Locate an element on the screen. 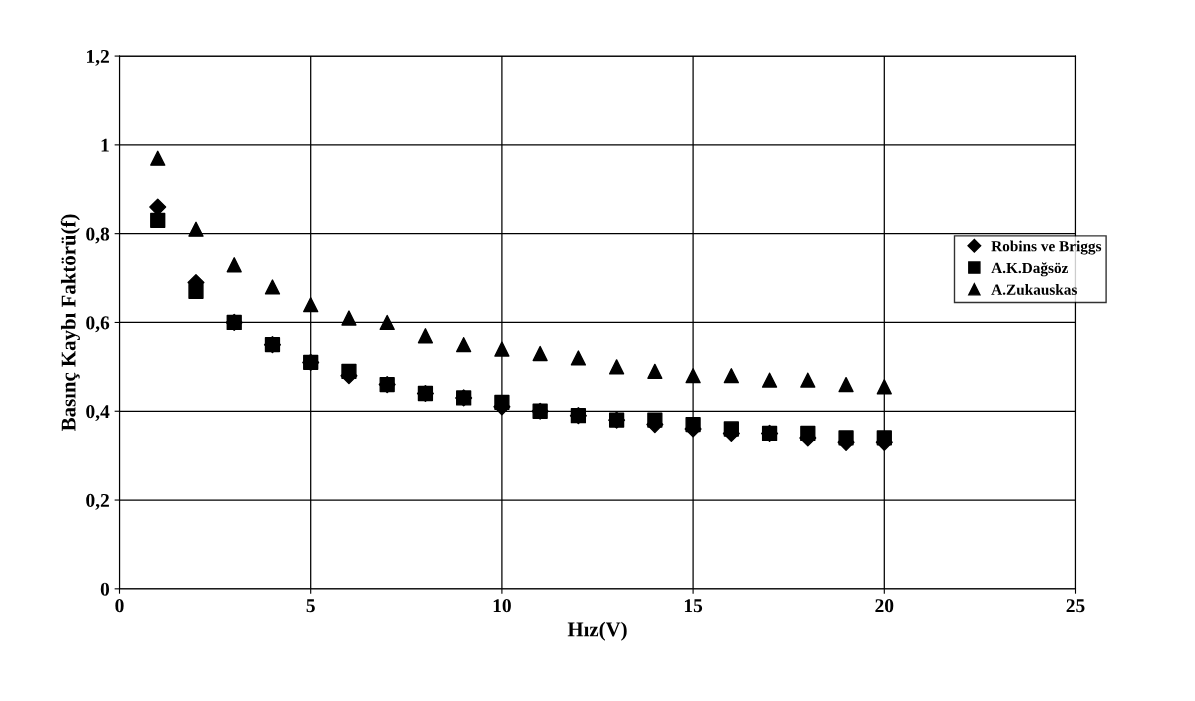 This screenshot has width=1195, height=701. y-tick-label: 1,2 is located at coordinates (98, 57).